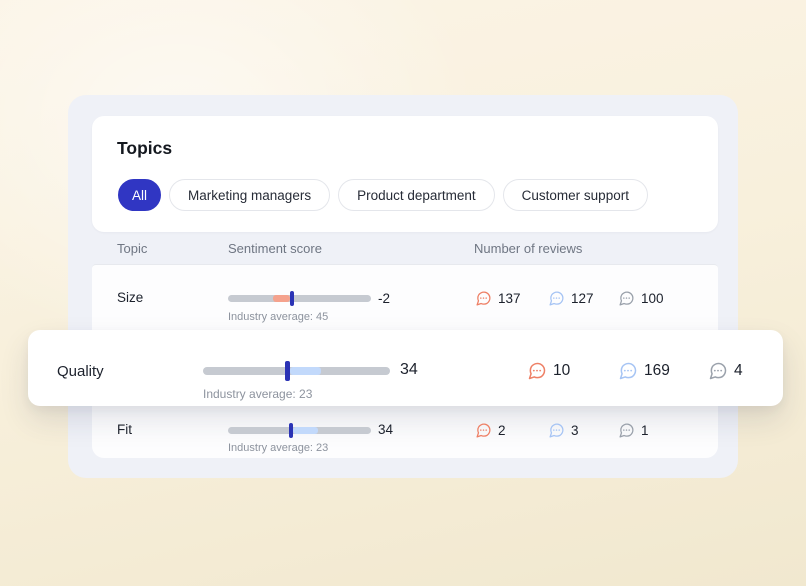  Describe the element at coordinates (657, 370) in the screenshot. I see `review-count-value: 169` at that location.